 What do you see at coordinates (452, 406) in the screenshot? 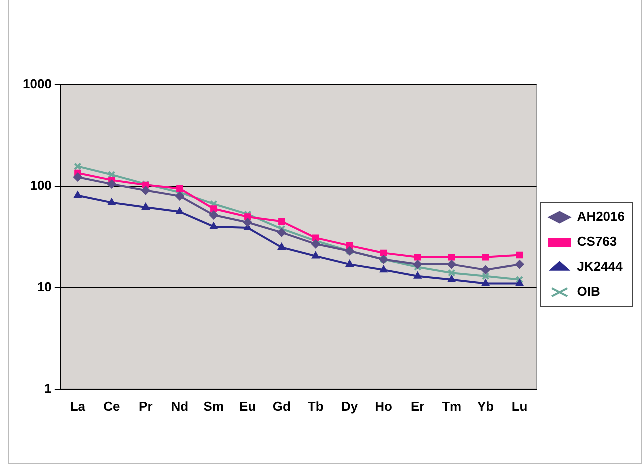
I see `x-tick-label: Tm` at bounding box center [452, 406].